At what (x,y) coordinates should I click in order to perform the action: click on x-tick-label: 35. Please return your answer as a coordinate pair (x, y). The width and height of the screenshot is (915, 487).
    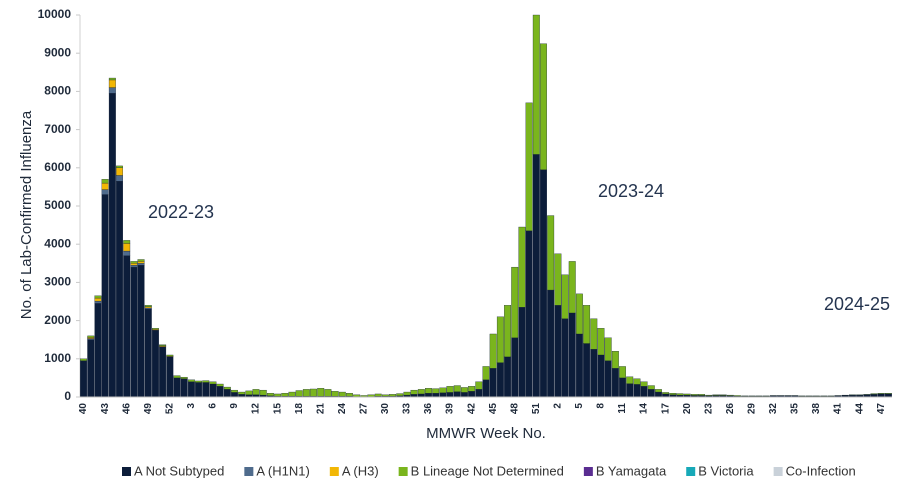
    Looking at the image, I should click on (795, 409).